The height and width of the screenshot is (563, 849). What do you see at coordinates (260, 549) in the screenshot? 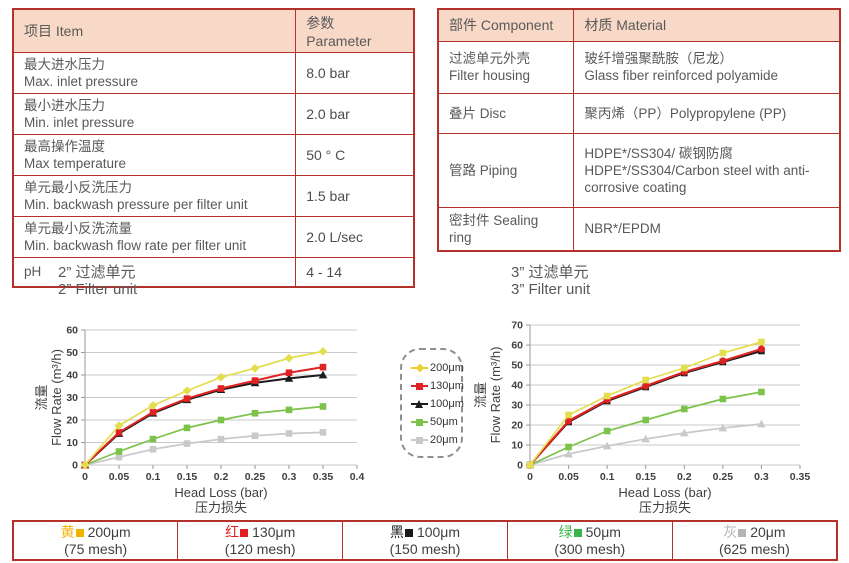
I see `mesh-size: (120 mesh)` at bounding box center [260, 549].